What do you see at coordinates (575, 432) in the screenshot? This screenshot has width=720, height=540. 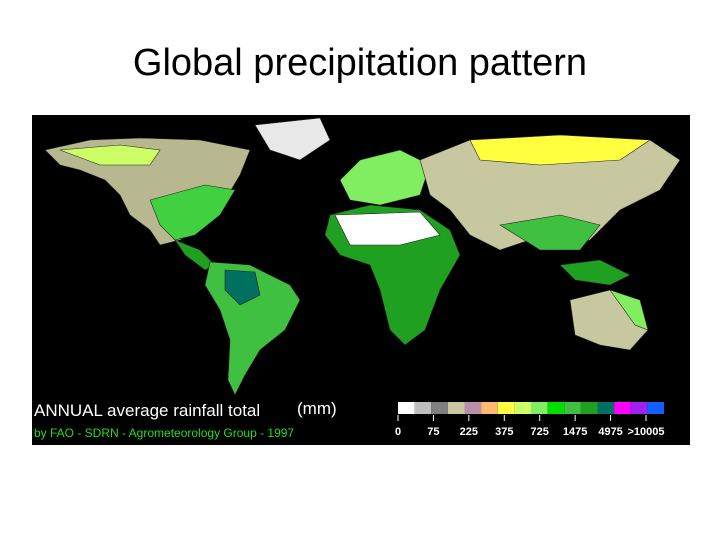 I see `legend-label: 1475` at bounding box center [575, 432].